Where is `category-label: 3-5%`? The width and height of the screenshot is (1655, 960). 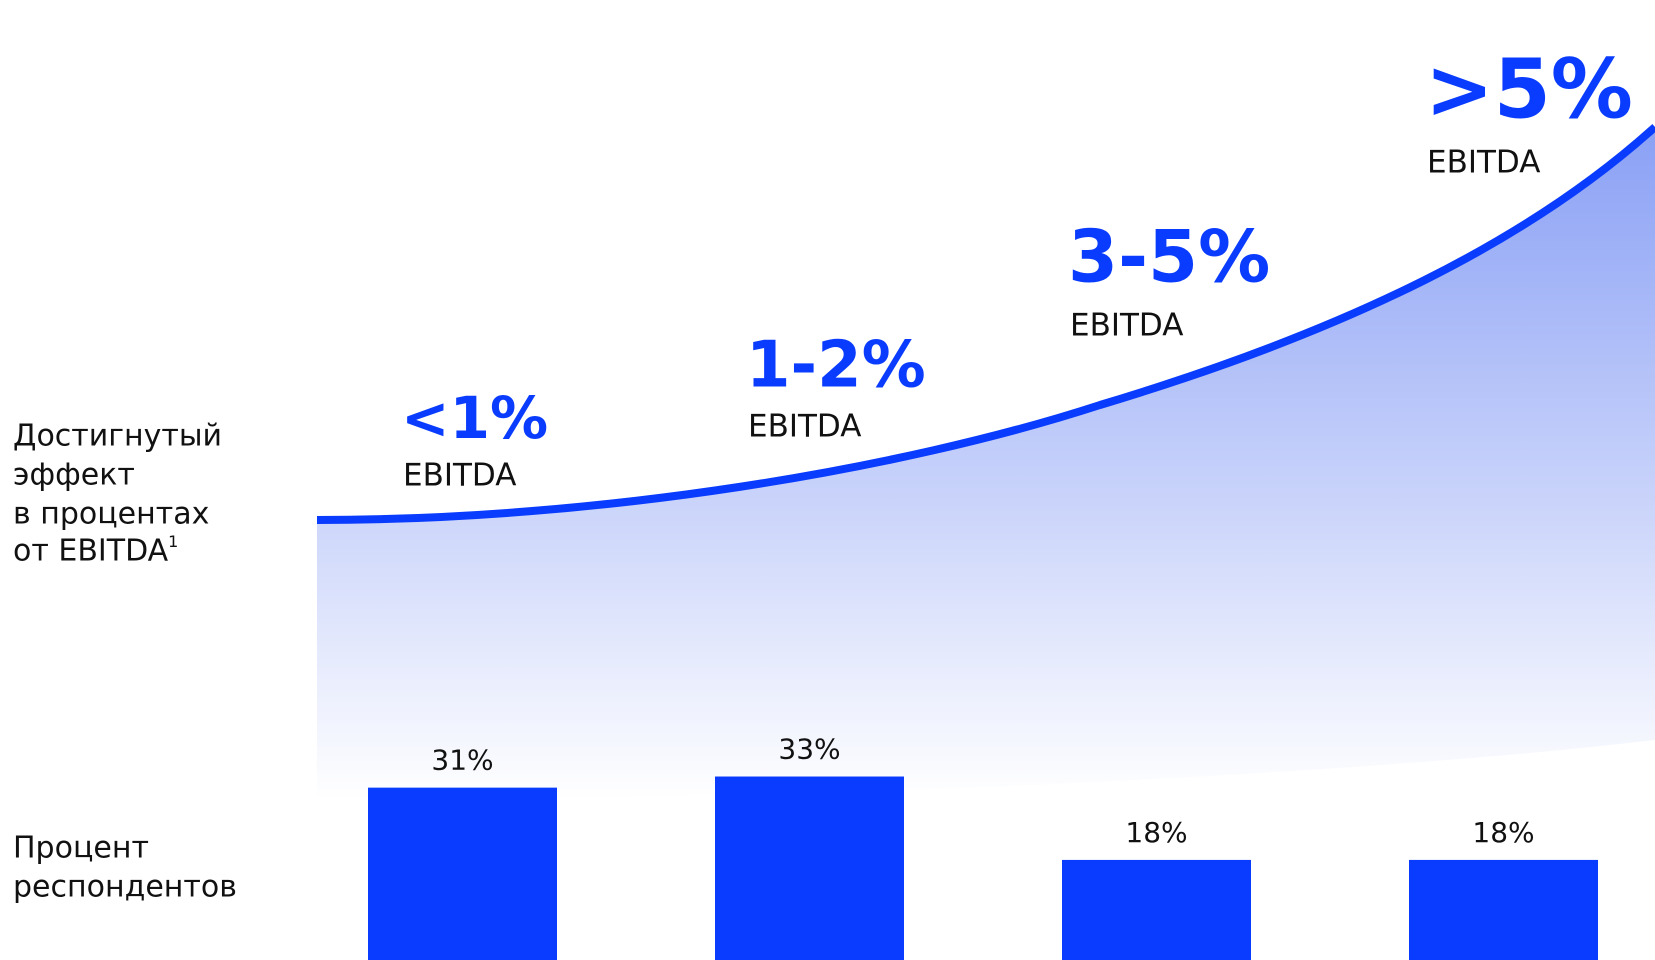 category-label: 3-5% is located at coordinates (1169, 257).